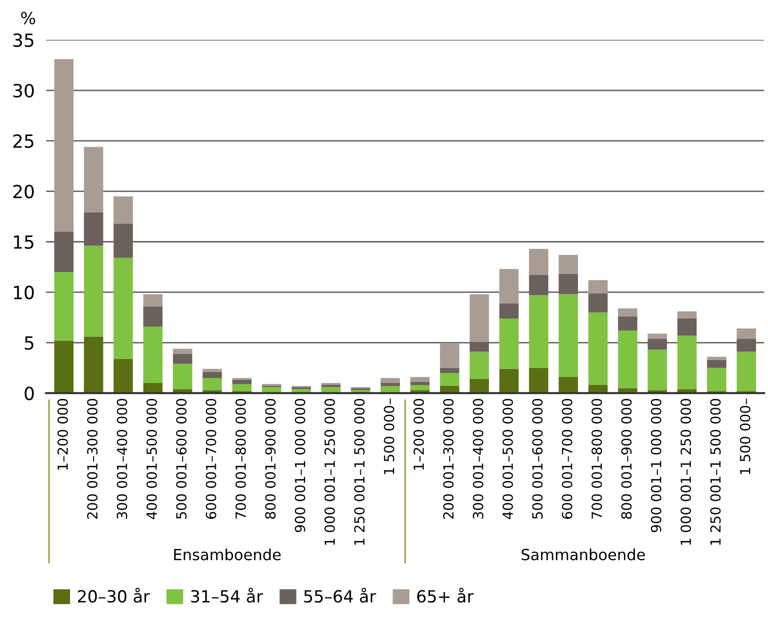  What do you see at coordinates (583, 554) in the screenshot?
I see `text: Sammanboende` at bounding box center [583, 554].